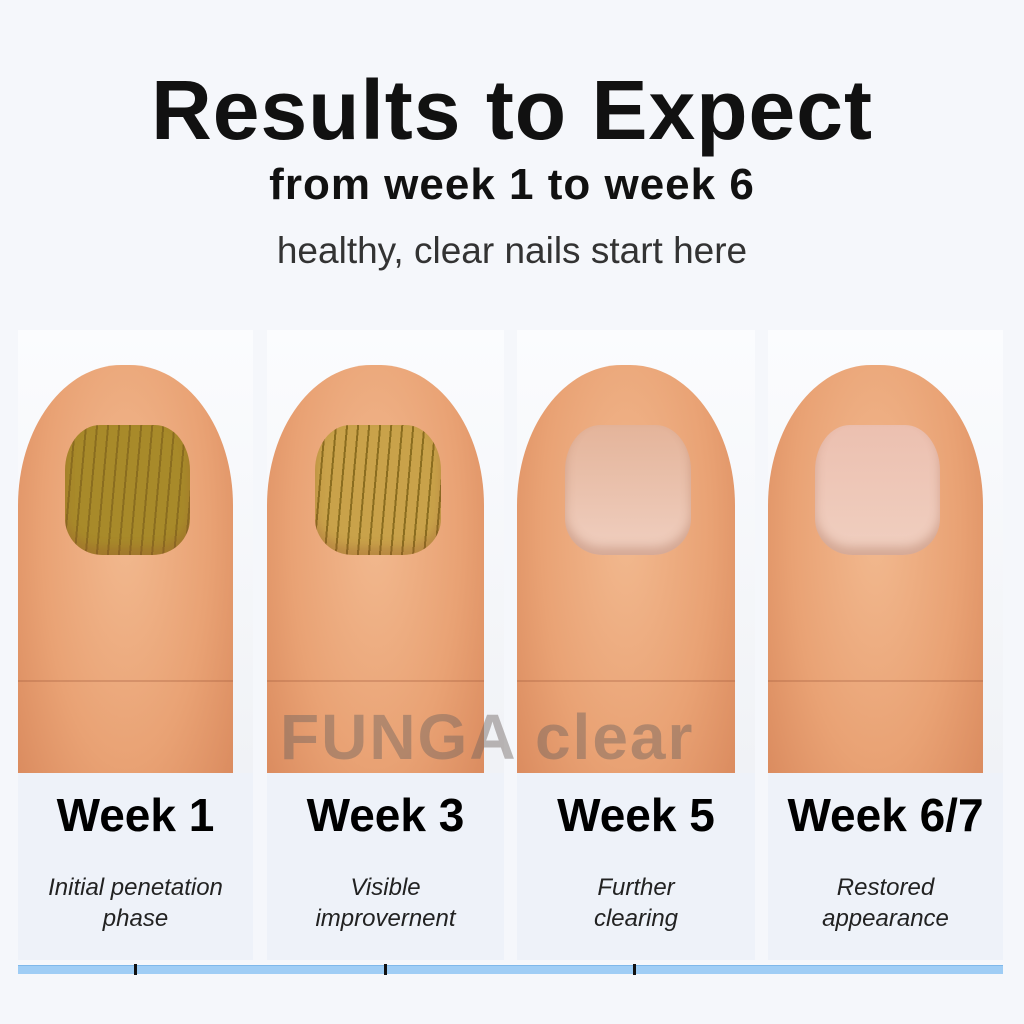 Image resolution: width=1024 pixels, height=1024 pixels. I want to click on stage-card: Week 6/7 Restored appearance, so click(885, 645).